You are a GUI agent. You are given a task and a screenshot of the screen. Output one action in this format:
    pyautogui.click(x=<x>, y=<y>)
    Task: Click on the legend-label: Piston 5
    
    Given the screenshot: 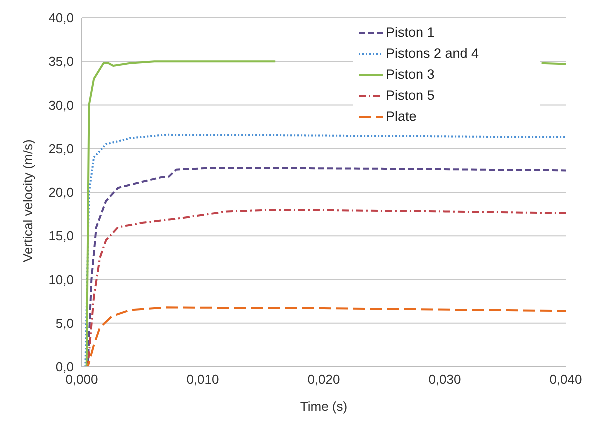 What is the action you would take?
    pyautogui.click(x=410, y=96)
    